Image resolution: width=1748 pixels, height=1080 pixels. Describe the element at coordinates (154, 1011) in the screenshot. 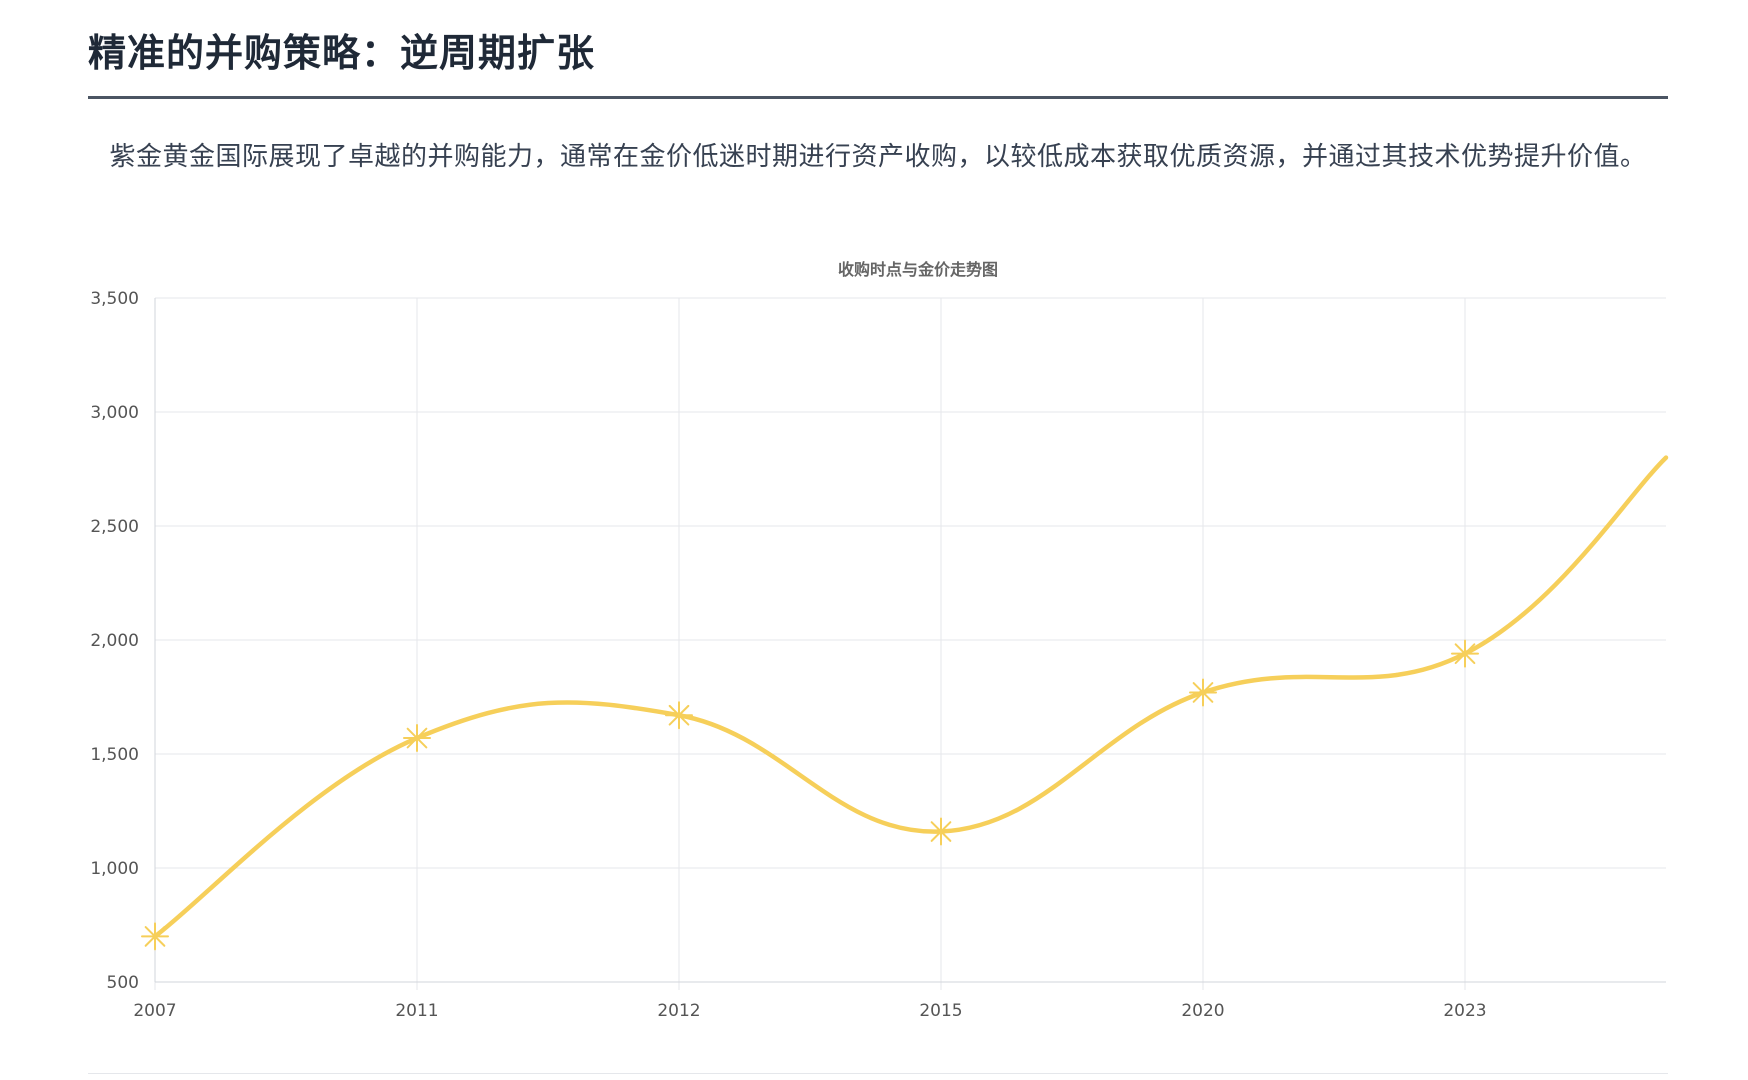

I see `x-tick-label: 2007` at that location.